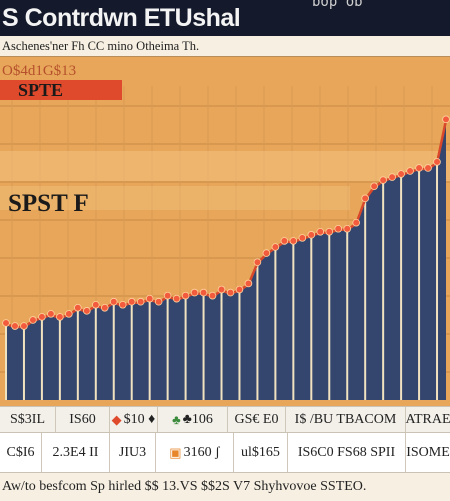 Image resolution: width=450 pixels, height=501 pixels. I want to click on table-cell: ul$165, so click(261, 453).